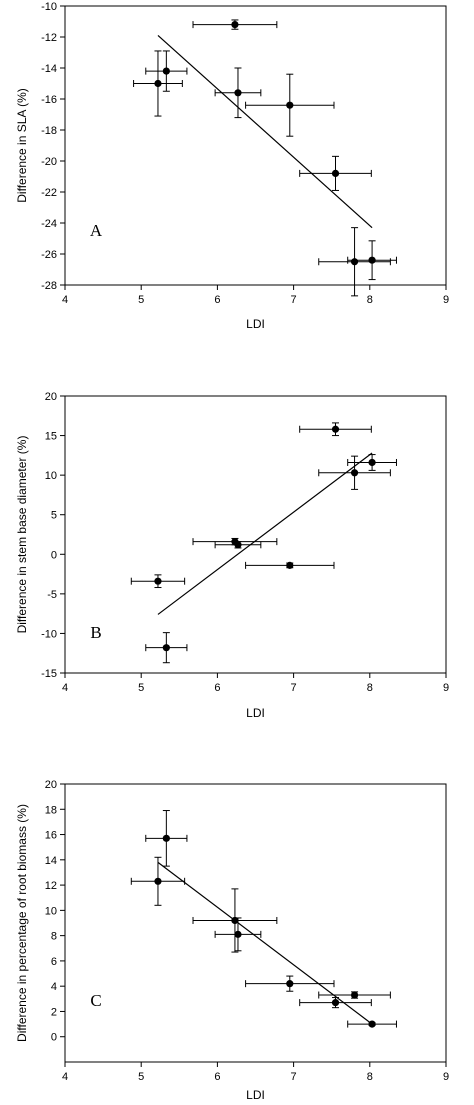 The image size is (474, 1105). What do you see at coordinates (370, 688) in the screenshot?
I see `chart-b-x-tick-label: 8` at bounding box center [370, 688].